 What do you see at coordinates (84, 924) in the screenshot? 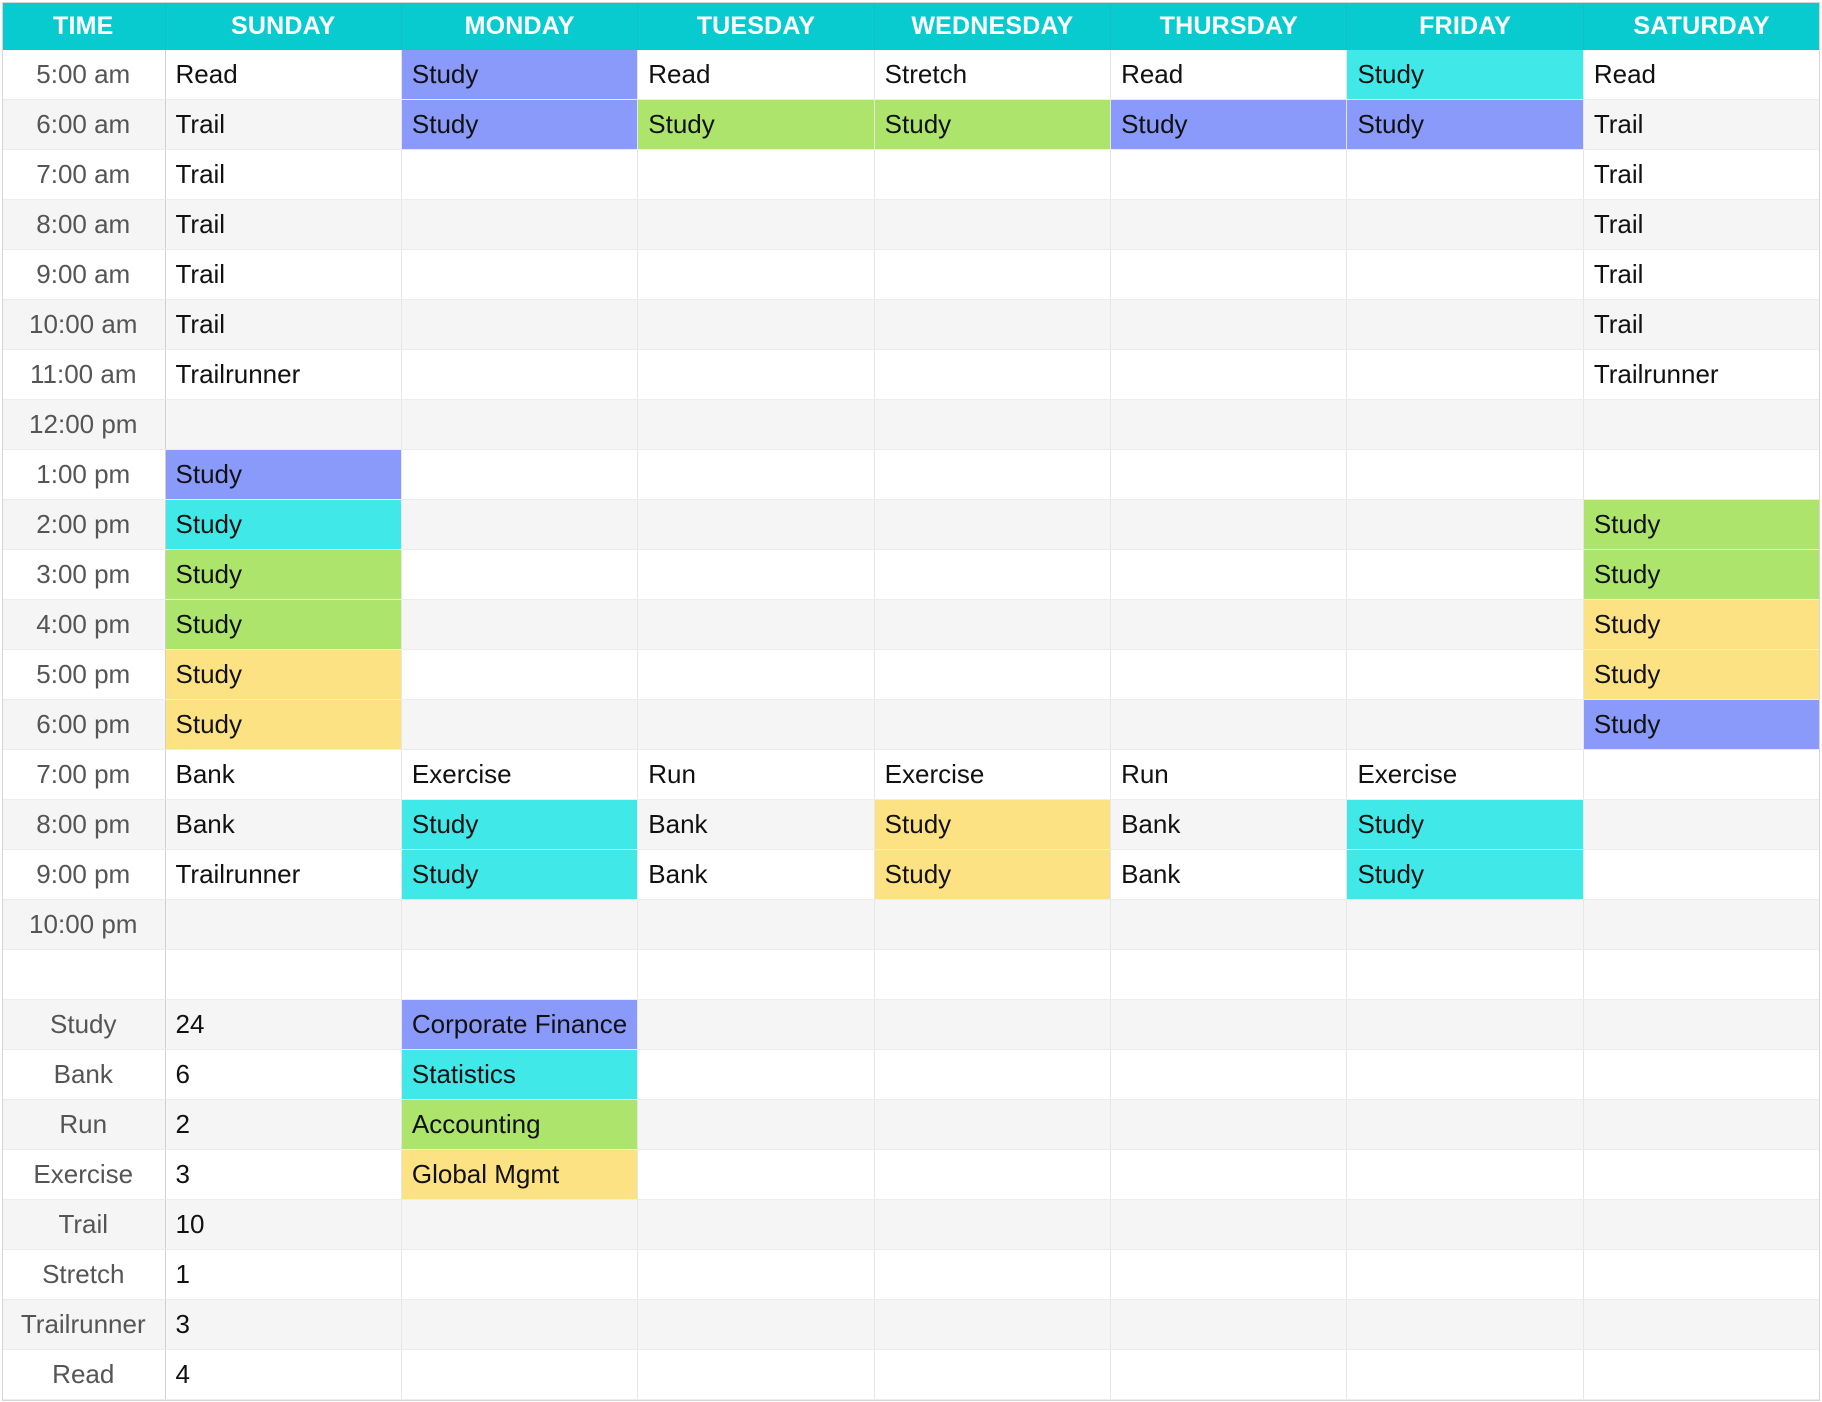
I see `row-label-cell: 10:00 pm` at bounding box center [84, 924].